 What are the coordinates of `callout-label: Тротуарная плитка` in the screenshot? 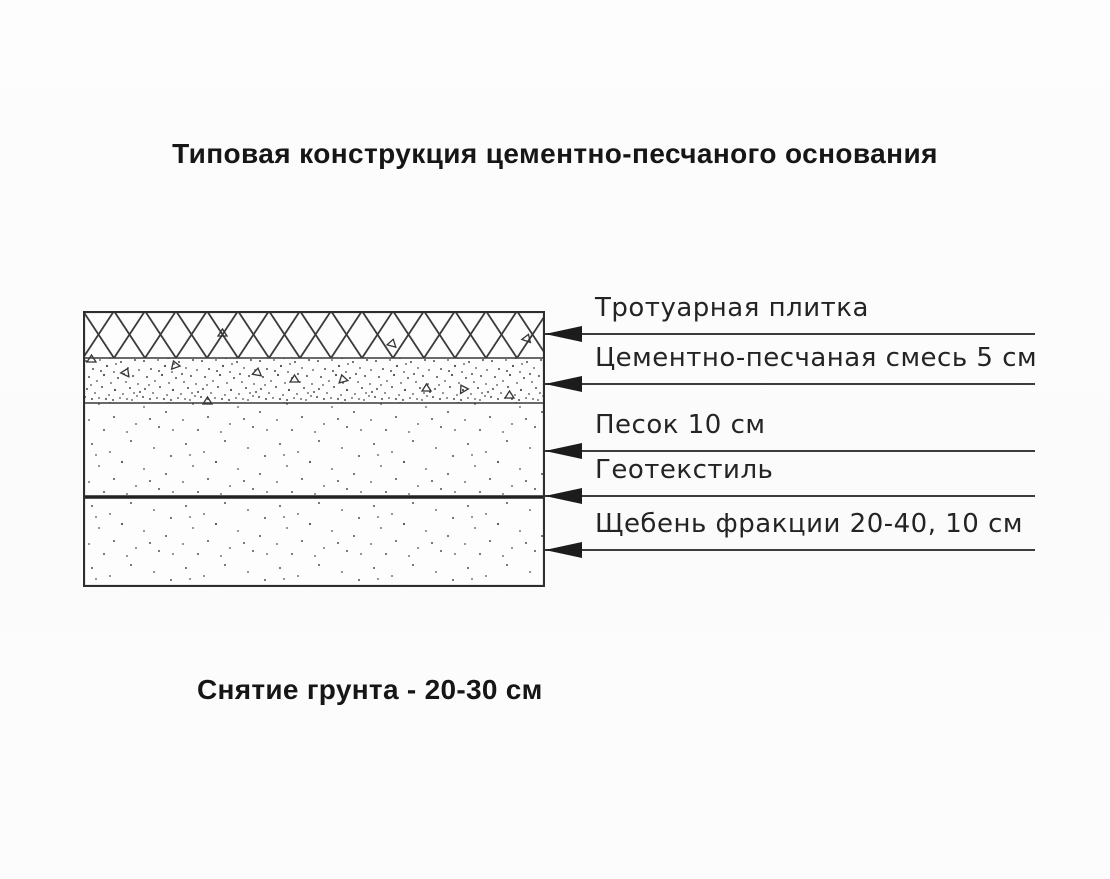 It's located at (732, 308).